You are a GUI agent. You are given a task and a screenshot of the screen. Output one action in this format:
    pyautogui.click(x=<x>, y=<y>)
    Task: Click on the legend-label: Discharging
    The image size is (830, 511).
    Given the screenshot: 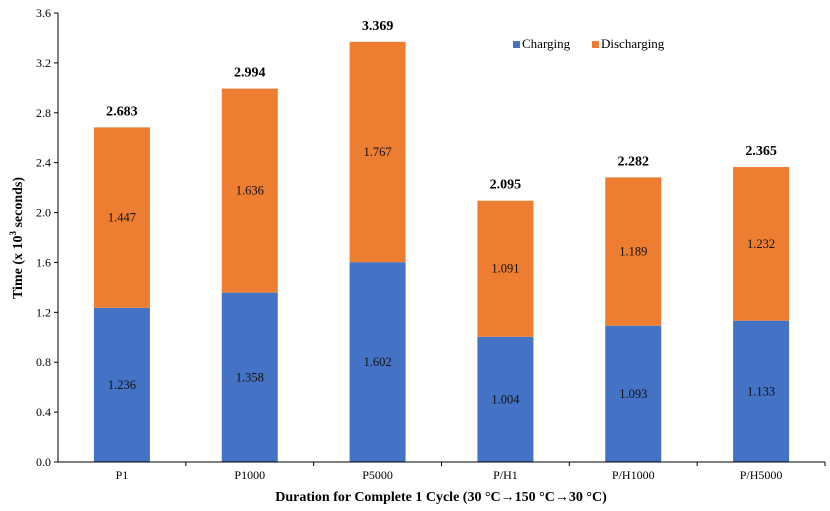 What is the action you would take?
    pyautogui.click(x=633, y=43)
    